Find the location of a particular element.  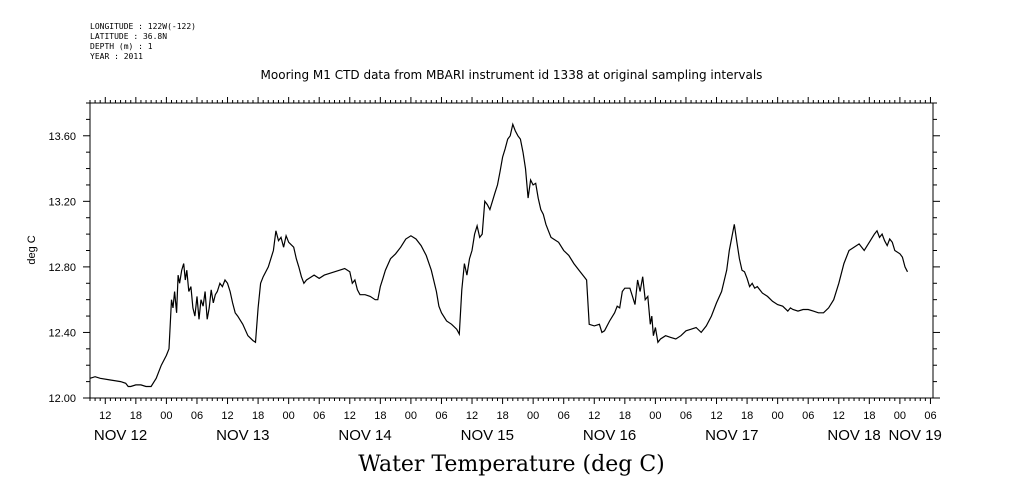

y-axis-label: deg C is located at coordinates (32, 249).